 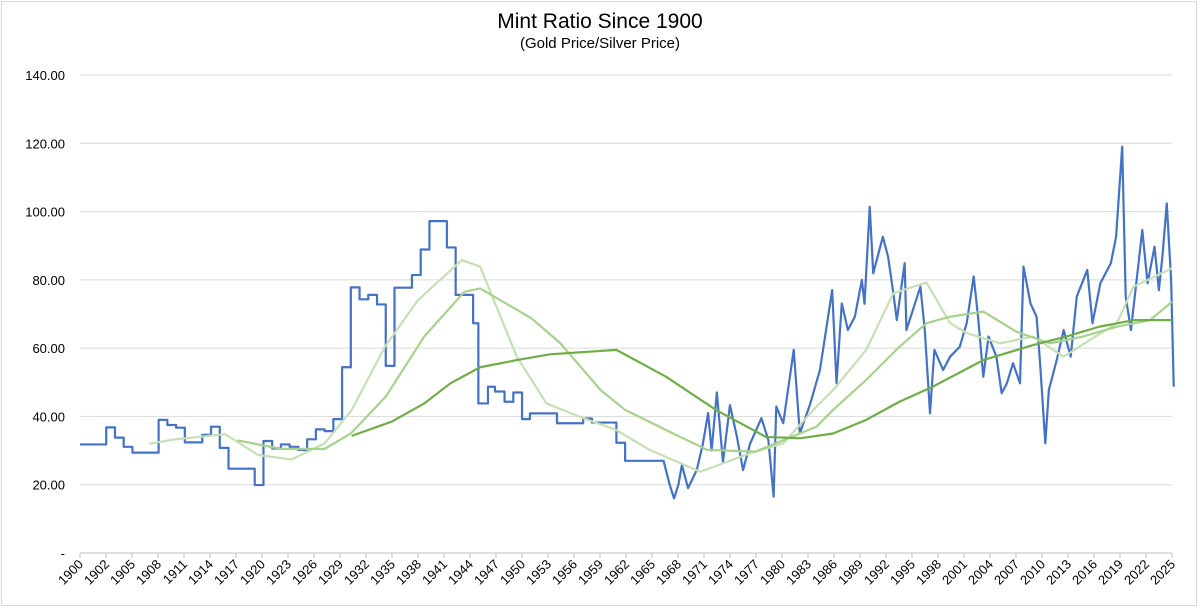 I want to click on x-tick-label: 1950, so click(x=512, y=572).